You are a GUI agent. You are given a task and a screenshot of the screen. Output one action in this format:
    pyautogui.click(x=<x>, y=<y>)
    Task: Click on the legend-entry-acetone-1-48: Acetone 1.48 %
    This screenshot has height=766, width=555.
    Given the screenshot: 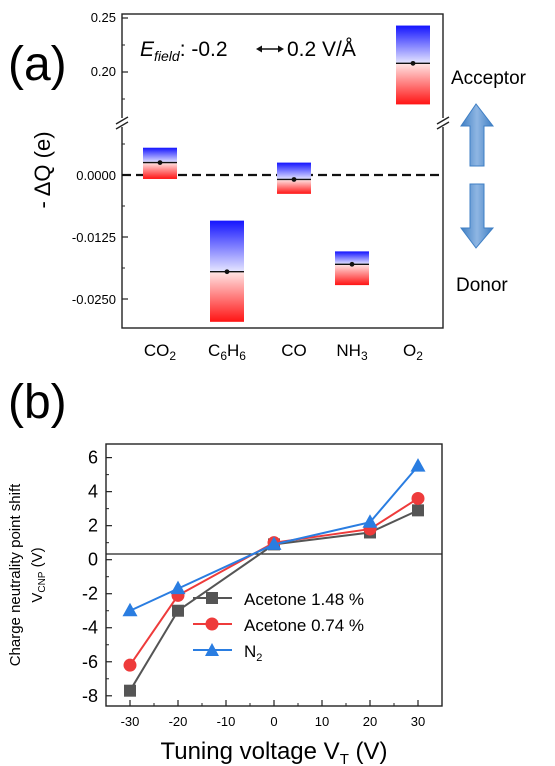 What is the action you would take?
    pyautogui.click(x=278, y=599)
    